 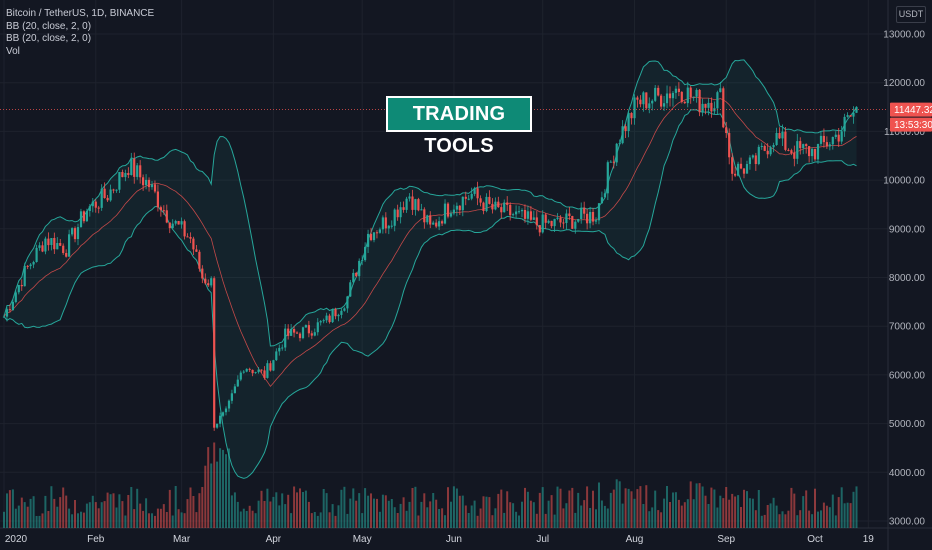 I want to click on time-axis: 2020 Feb Mar Apr May Jun Jul Aug Sep Oct 19, so click(x=439, y=539).